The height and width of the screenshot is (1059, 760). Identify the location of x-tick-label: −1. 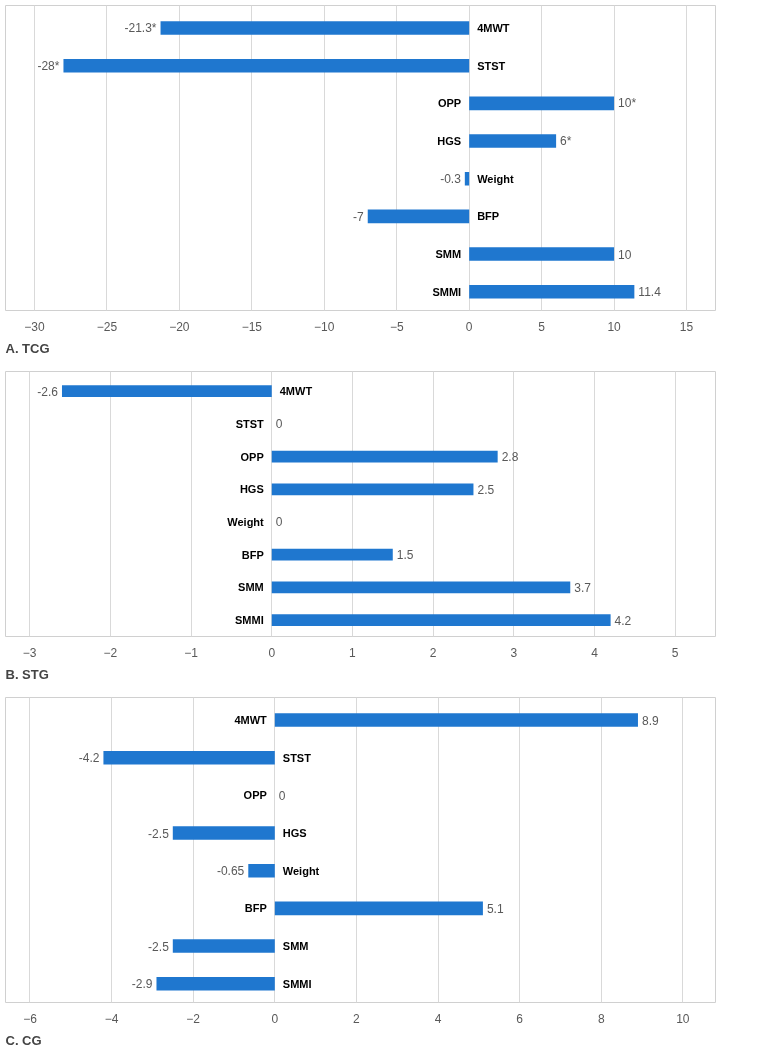
(191, 652).